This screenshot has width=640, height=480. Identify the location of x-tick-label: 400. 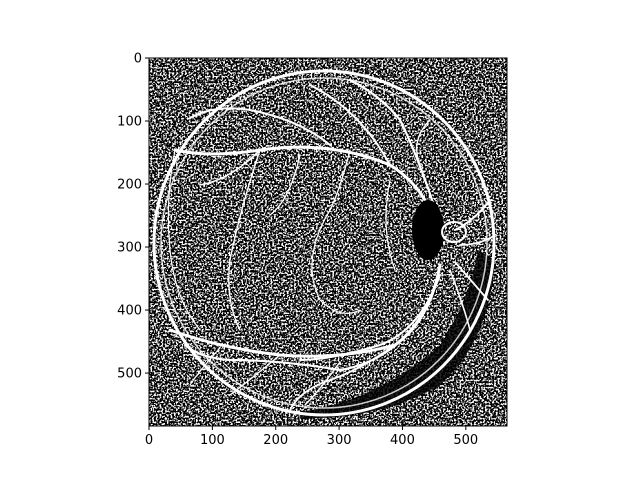
(402, 440).